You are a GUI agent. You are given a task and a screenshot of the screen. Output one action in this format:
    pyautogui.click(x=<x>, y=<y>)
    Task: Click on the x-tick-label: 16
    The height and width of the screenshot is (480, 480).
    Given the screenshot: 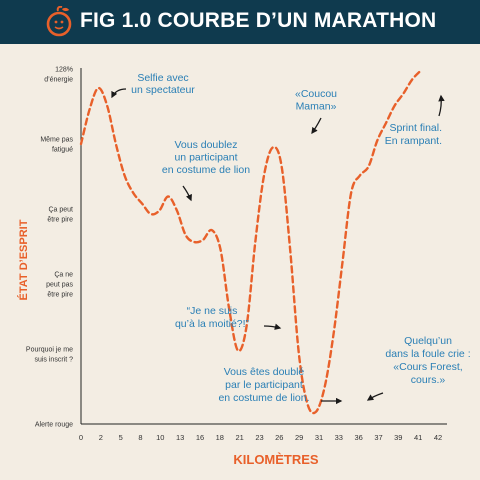 What is the action you would take?
    pyautogui.click(x=200, y=437)
    